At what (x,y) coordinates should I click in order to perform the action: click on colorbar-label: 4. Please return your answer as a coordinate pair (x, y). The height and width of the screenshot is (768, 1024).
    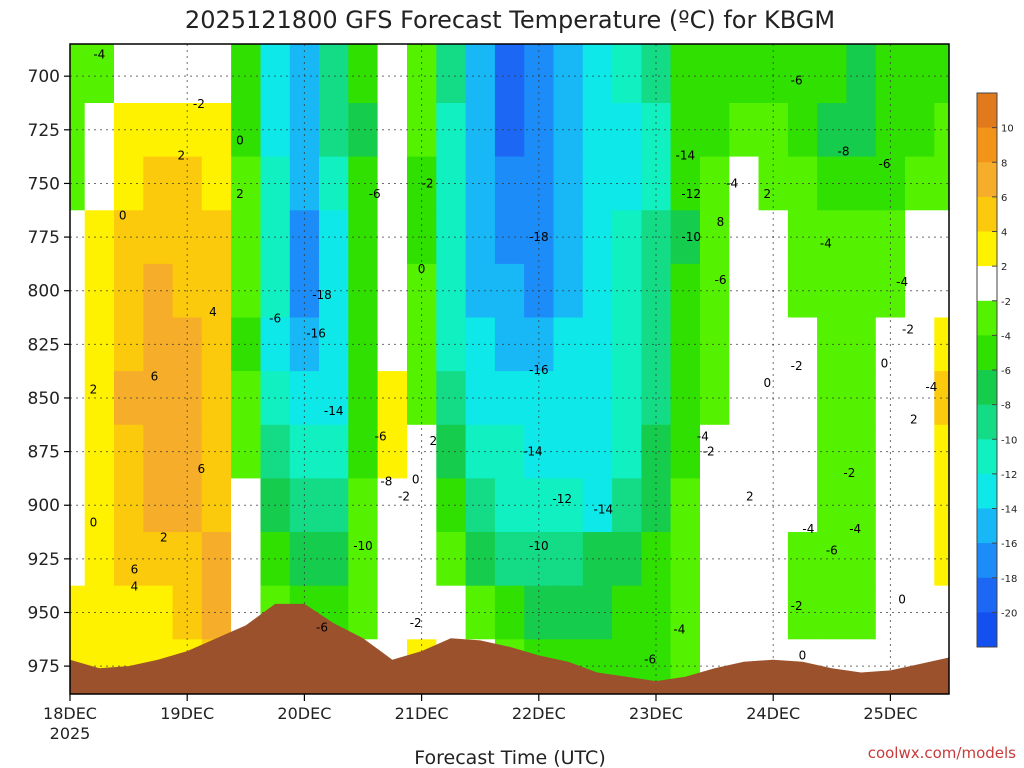
    Looking at the image, I should click on (1004, 233).